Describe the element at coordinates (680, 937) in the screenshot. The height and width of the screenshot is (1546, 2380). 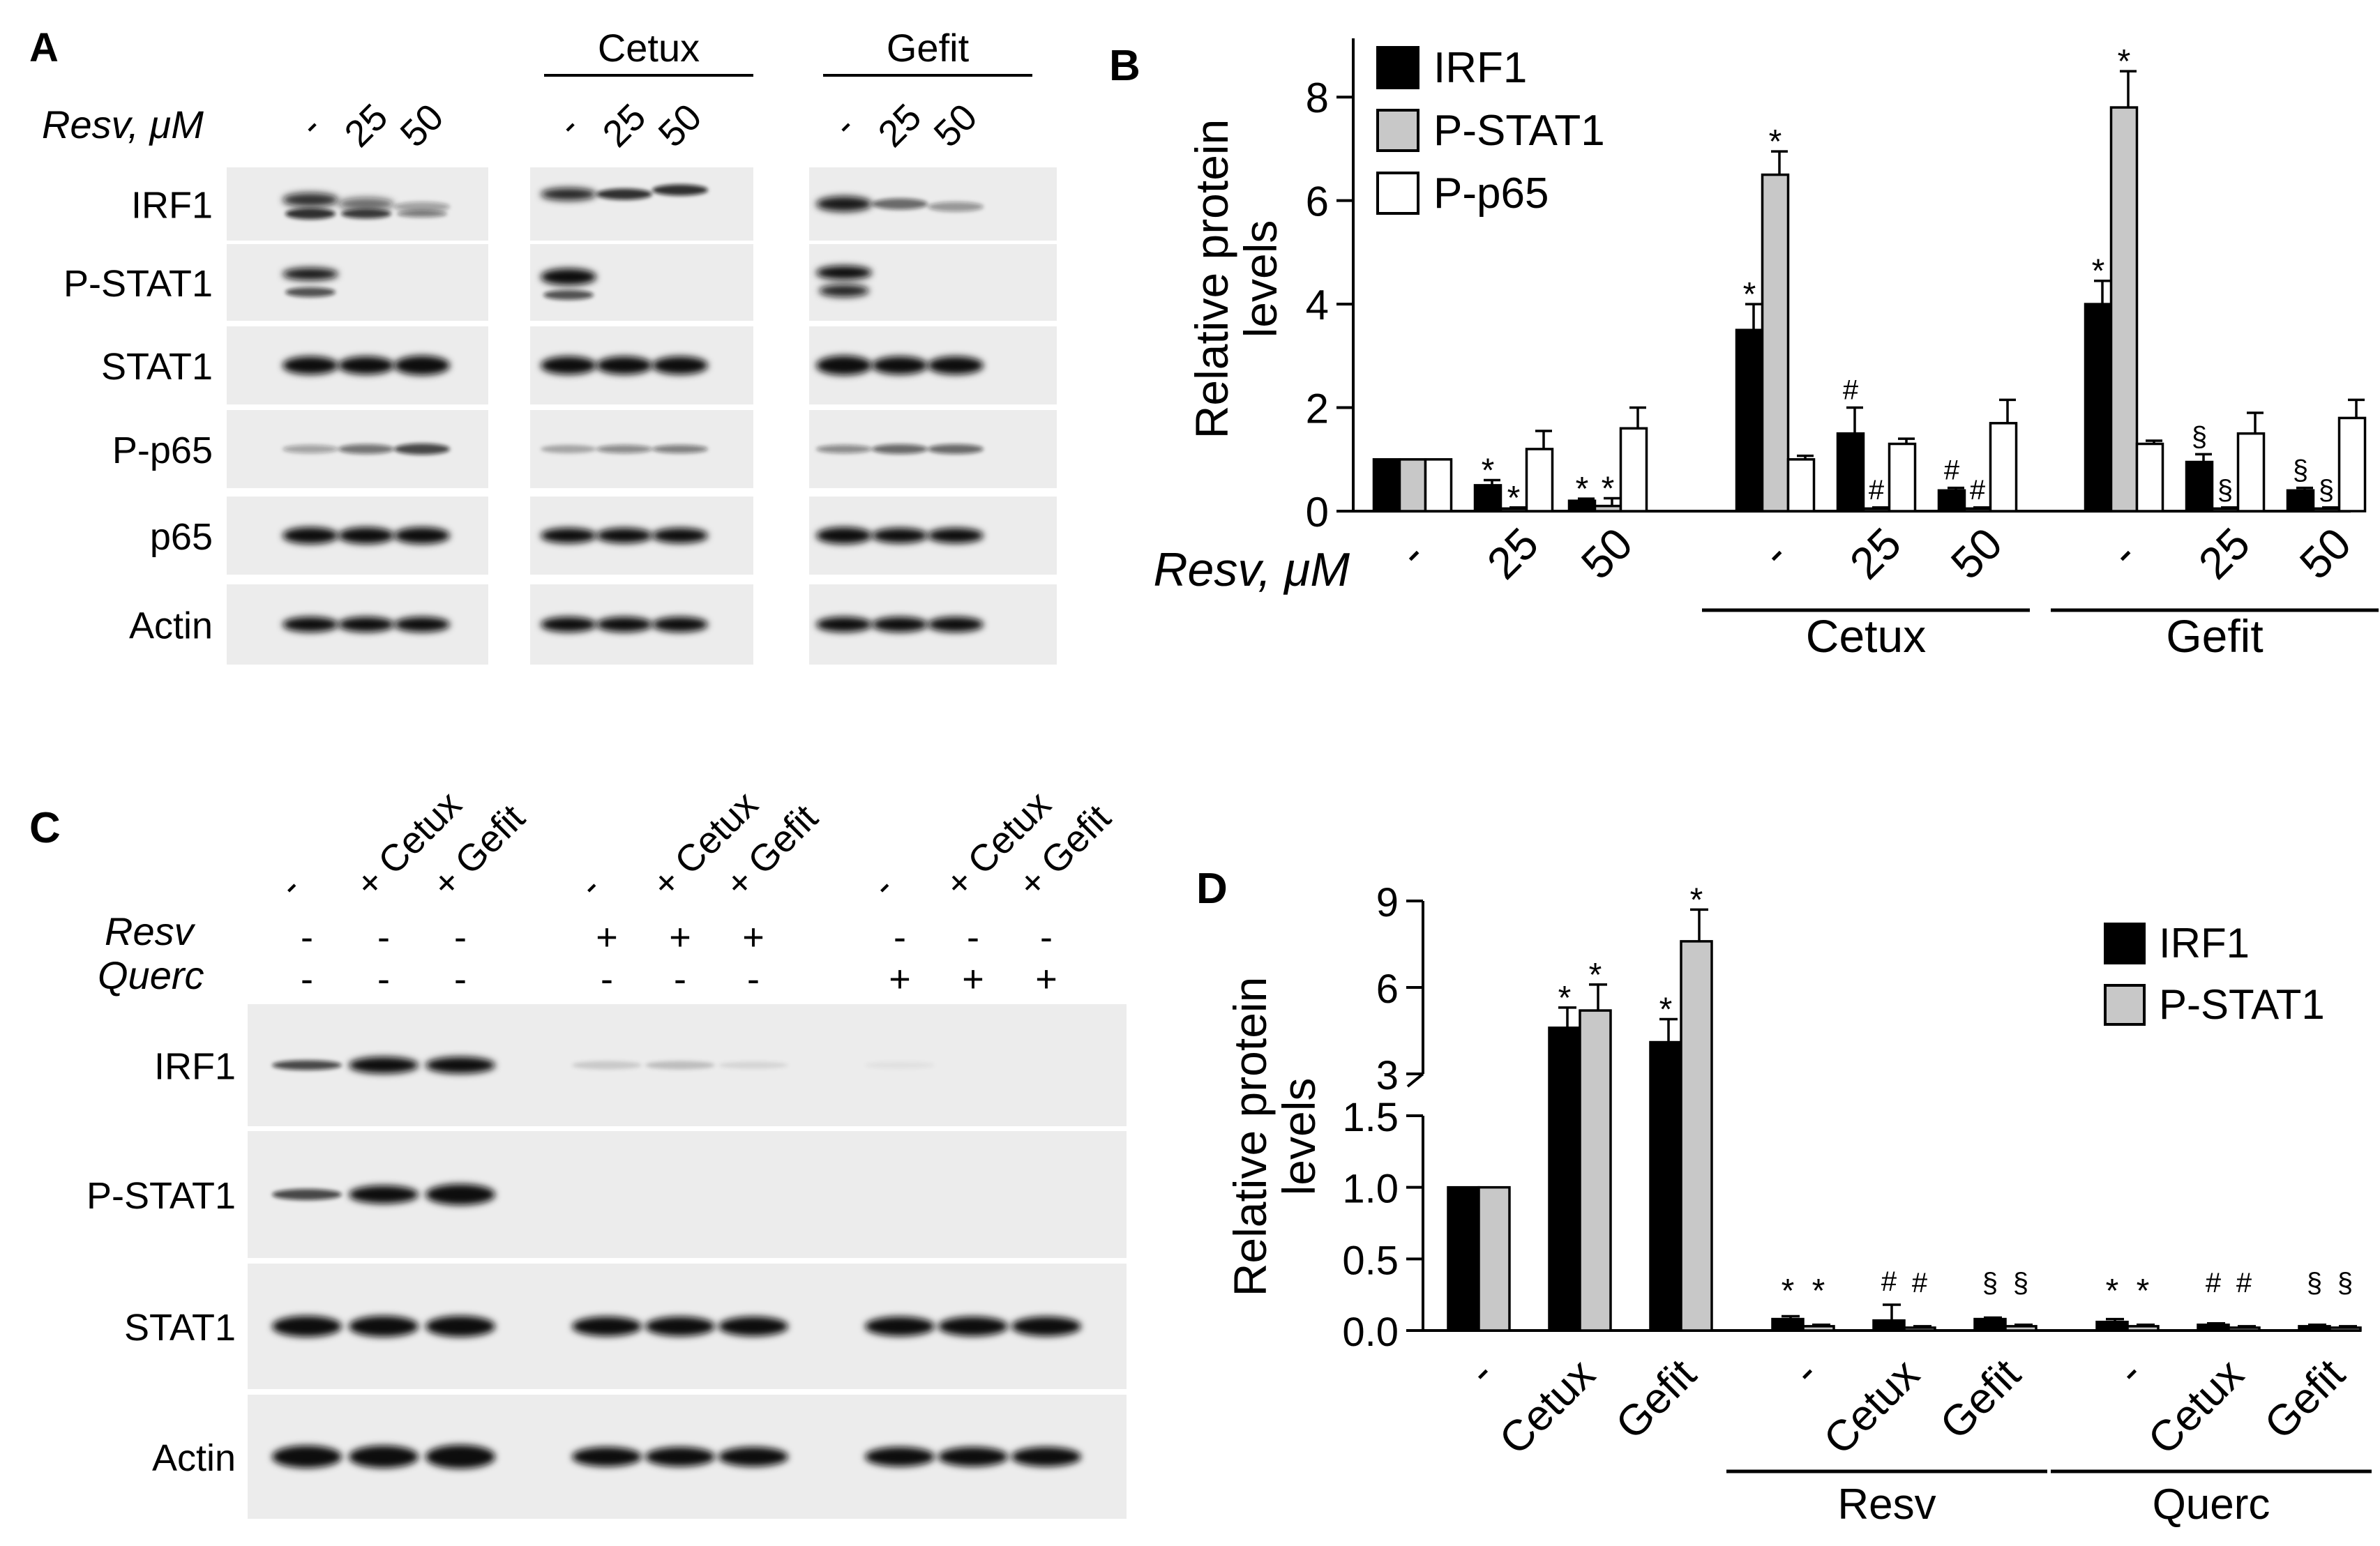
I see `resv-sign: +` at that location.